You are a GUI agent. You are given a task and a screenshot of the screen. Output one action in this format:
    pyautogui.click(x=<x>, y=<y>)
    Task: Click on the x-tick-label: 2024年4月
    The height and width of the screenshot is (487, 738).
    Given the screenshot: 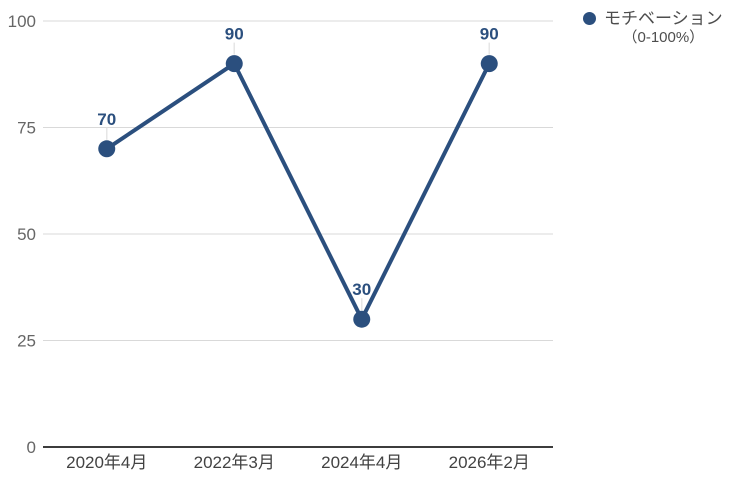 What is the action you would take?
    pyautogui.click(x=361, y=462)
    